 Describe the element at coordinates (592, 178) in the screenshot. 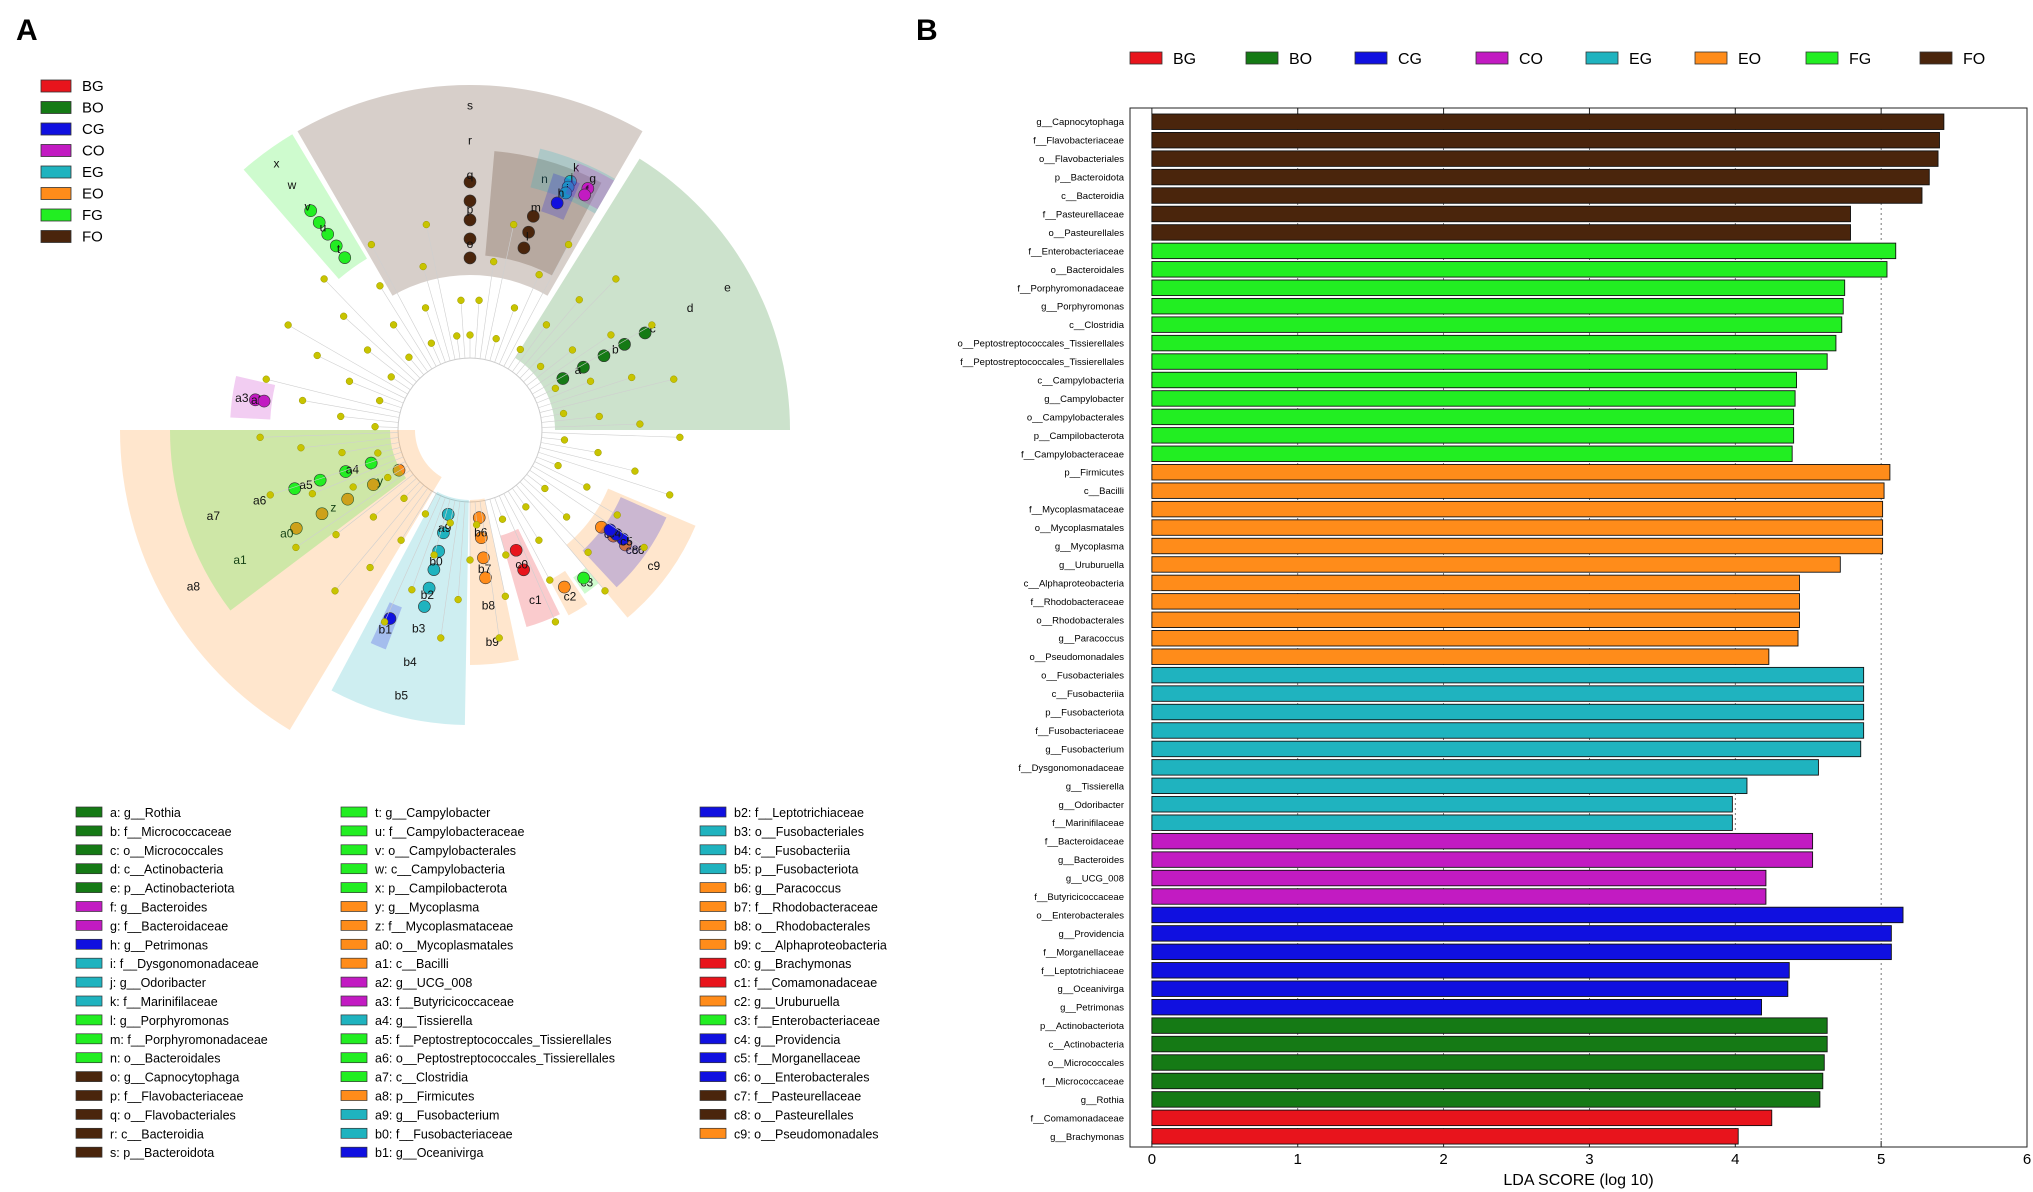

I see `clade-label-g: g` at that location.